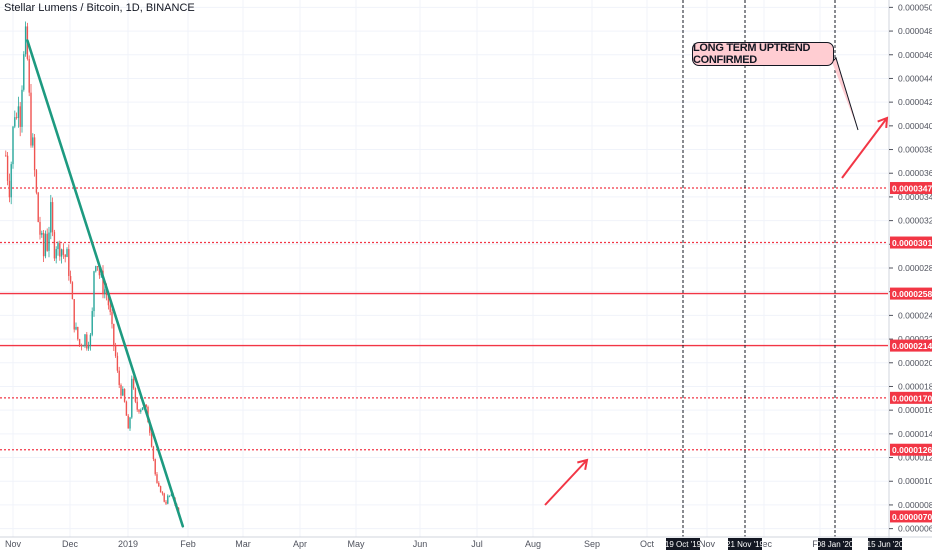  What do you see at coordinates (915, 529) in the screenshot?
I see `price-axis-label: 0.00000600` at bounding box center [915, 529].